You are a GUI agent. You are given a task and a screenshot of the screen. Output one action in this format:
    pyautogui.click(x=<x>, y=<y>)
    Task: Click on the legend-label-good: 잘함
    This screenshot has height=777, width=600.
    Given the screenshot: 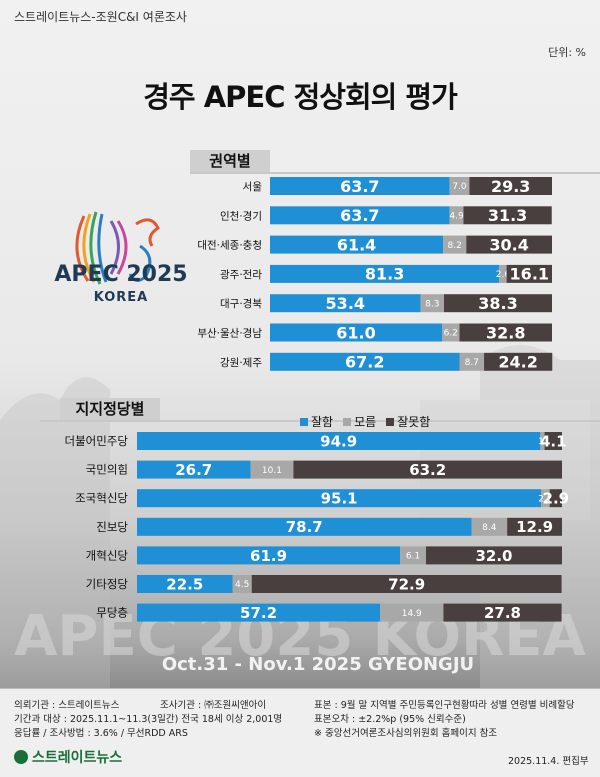 What is the action you would take?
    pyautogui.click(x=322, y=422)
    